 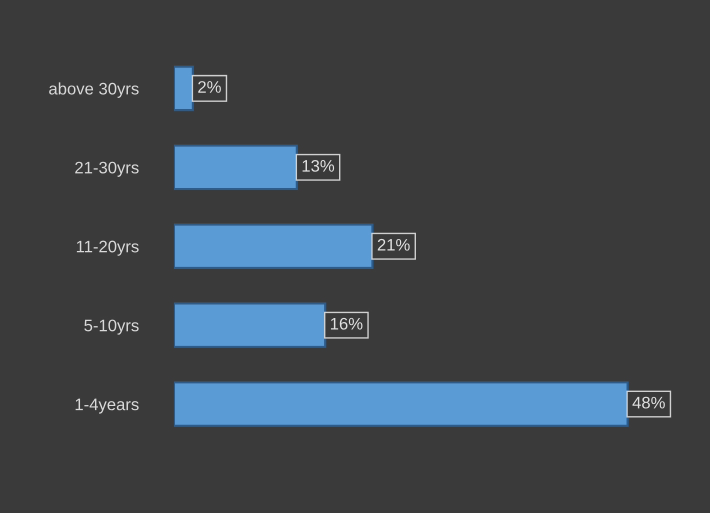 I want to click on y-tick-label: above 30yrs, so click(x=94, y=90).